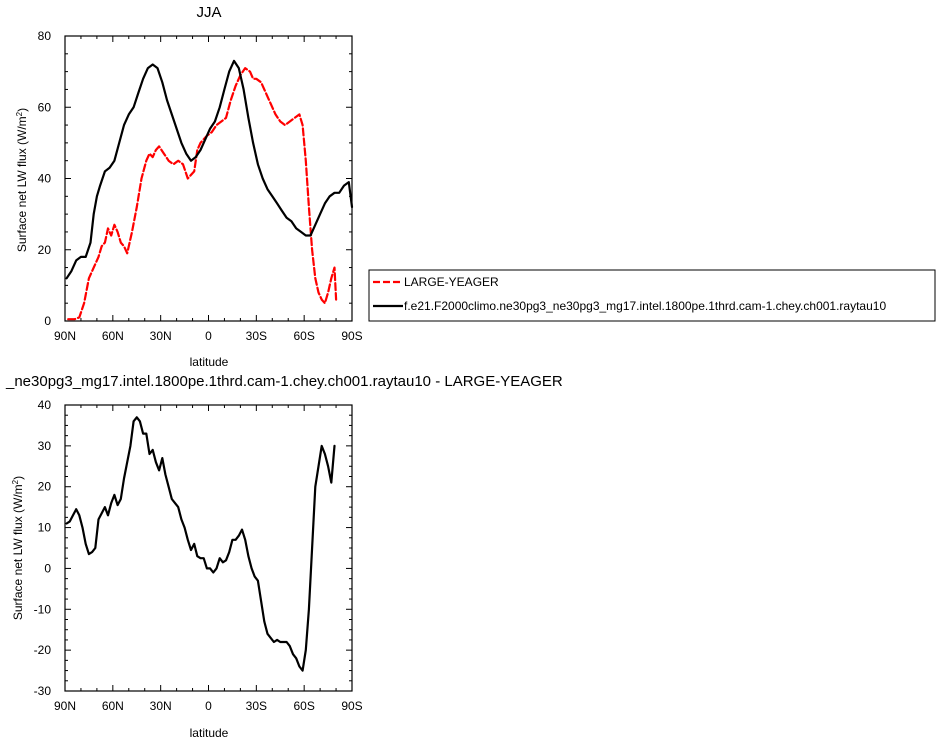 The width and height of the screenshot is (939, 743). I want to click on top-y-tick-label: 40, so click(45, 179).